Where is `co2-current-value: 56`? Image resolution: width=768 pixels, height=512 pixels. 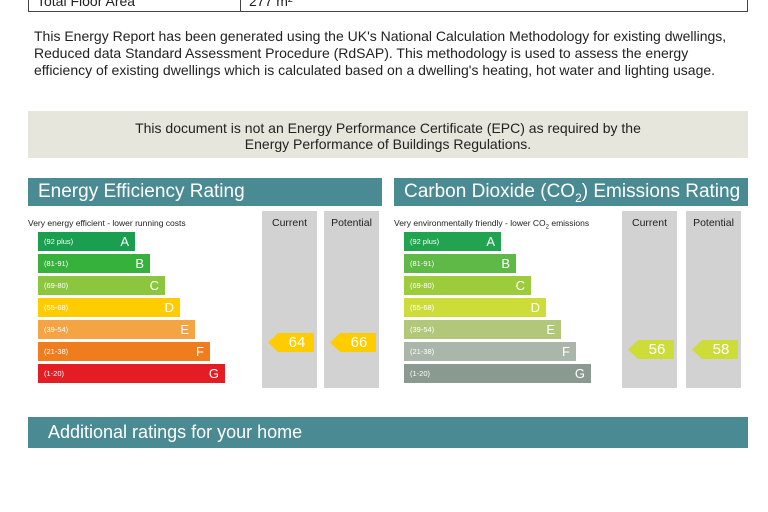 co2-current-value: 56 is located at coordinates (657, 349).